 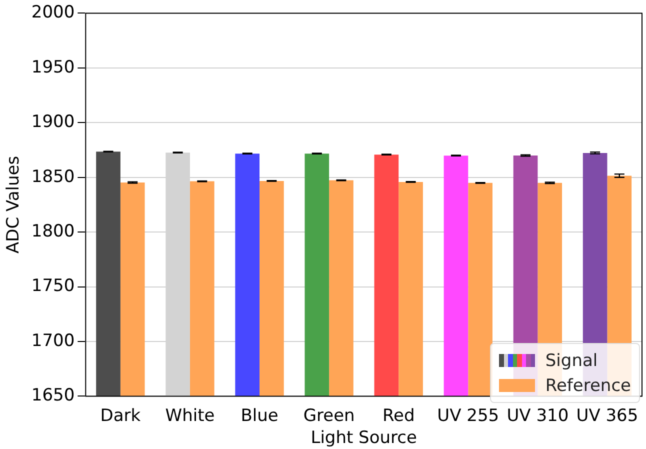 What do you see at coordinates (14, 205) in the screenshot?
I see `y-axis-title: ADC Values` at bounding box center [14, 205].